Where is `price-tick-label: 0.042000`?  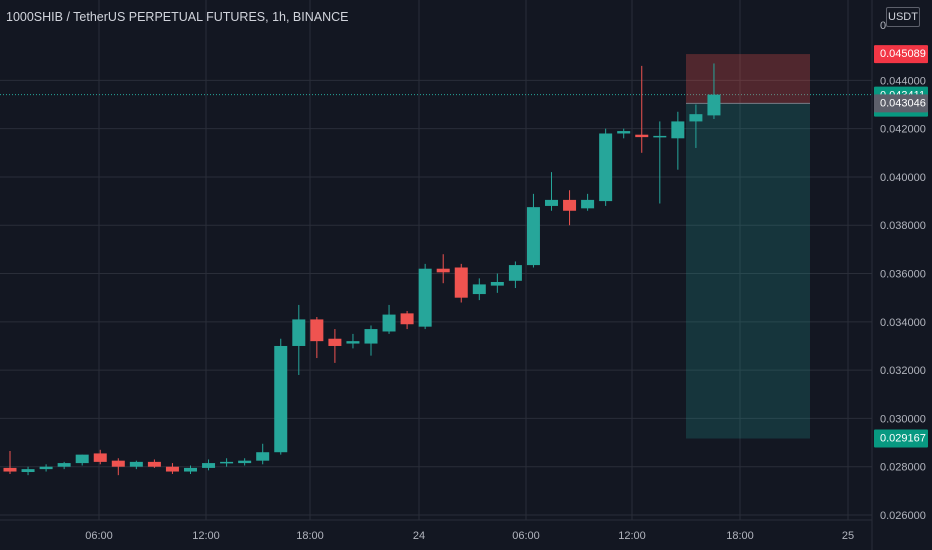 price-tick-label: 0.042000 is located at coordinates (903, 130).